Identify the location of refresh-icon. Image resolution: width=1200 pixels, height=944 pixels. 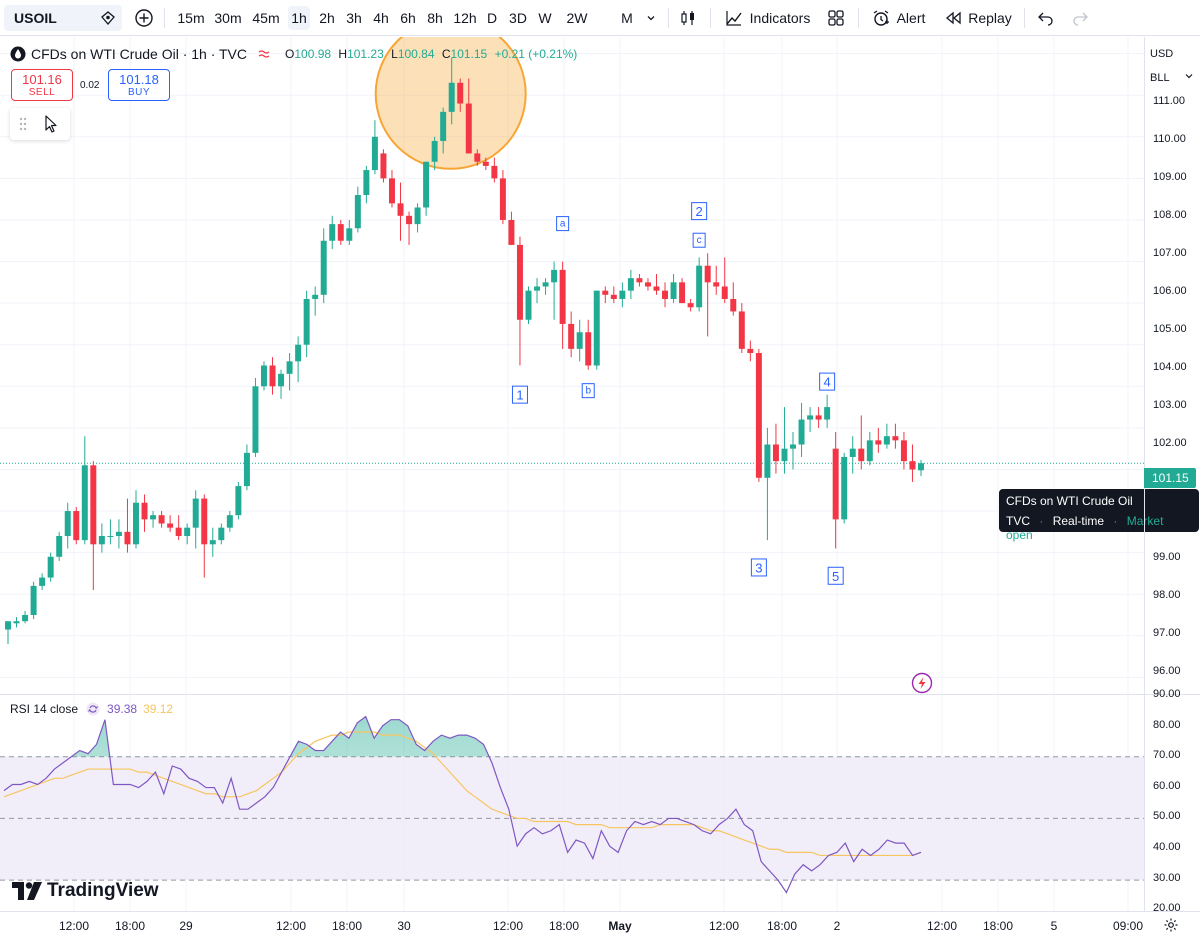
(93, 709).